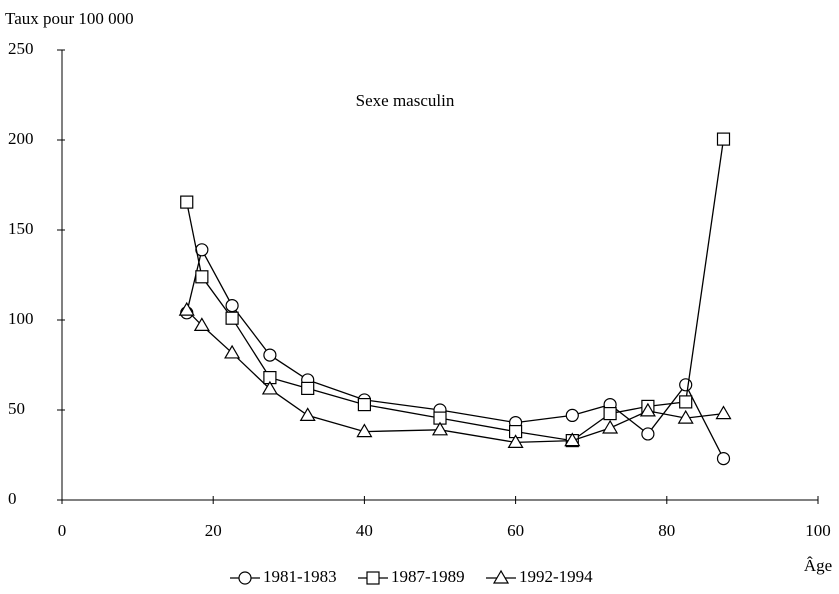  What do you see at coordinates (364, 530) in the screenshot?
I see `x-tick-label: 40` at bounding box center [364, 530].